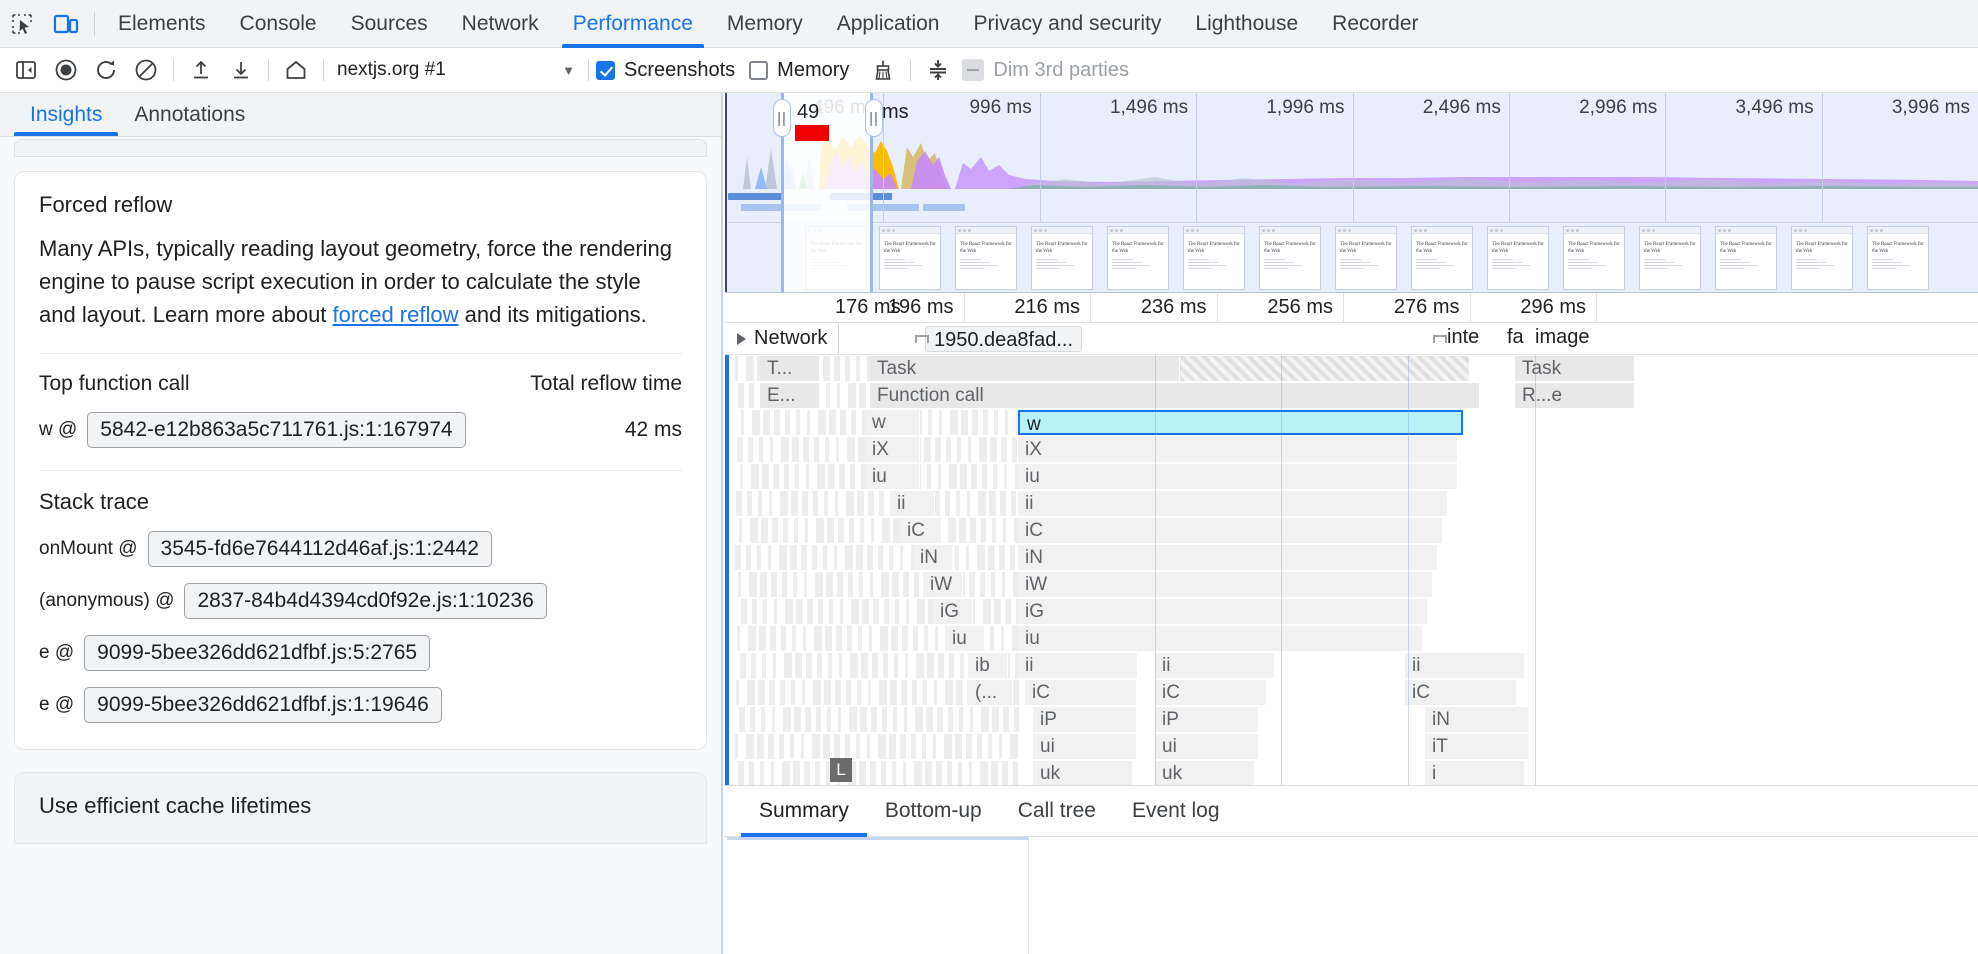 This screenshot has height=954, width=1978. I want to click on overview-selection-window, so click(827, 158).